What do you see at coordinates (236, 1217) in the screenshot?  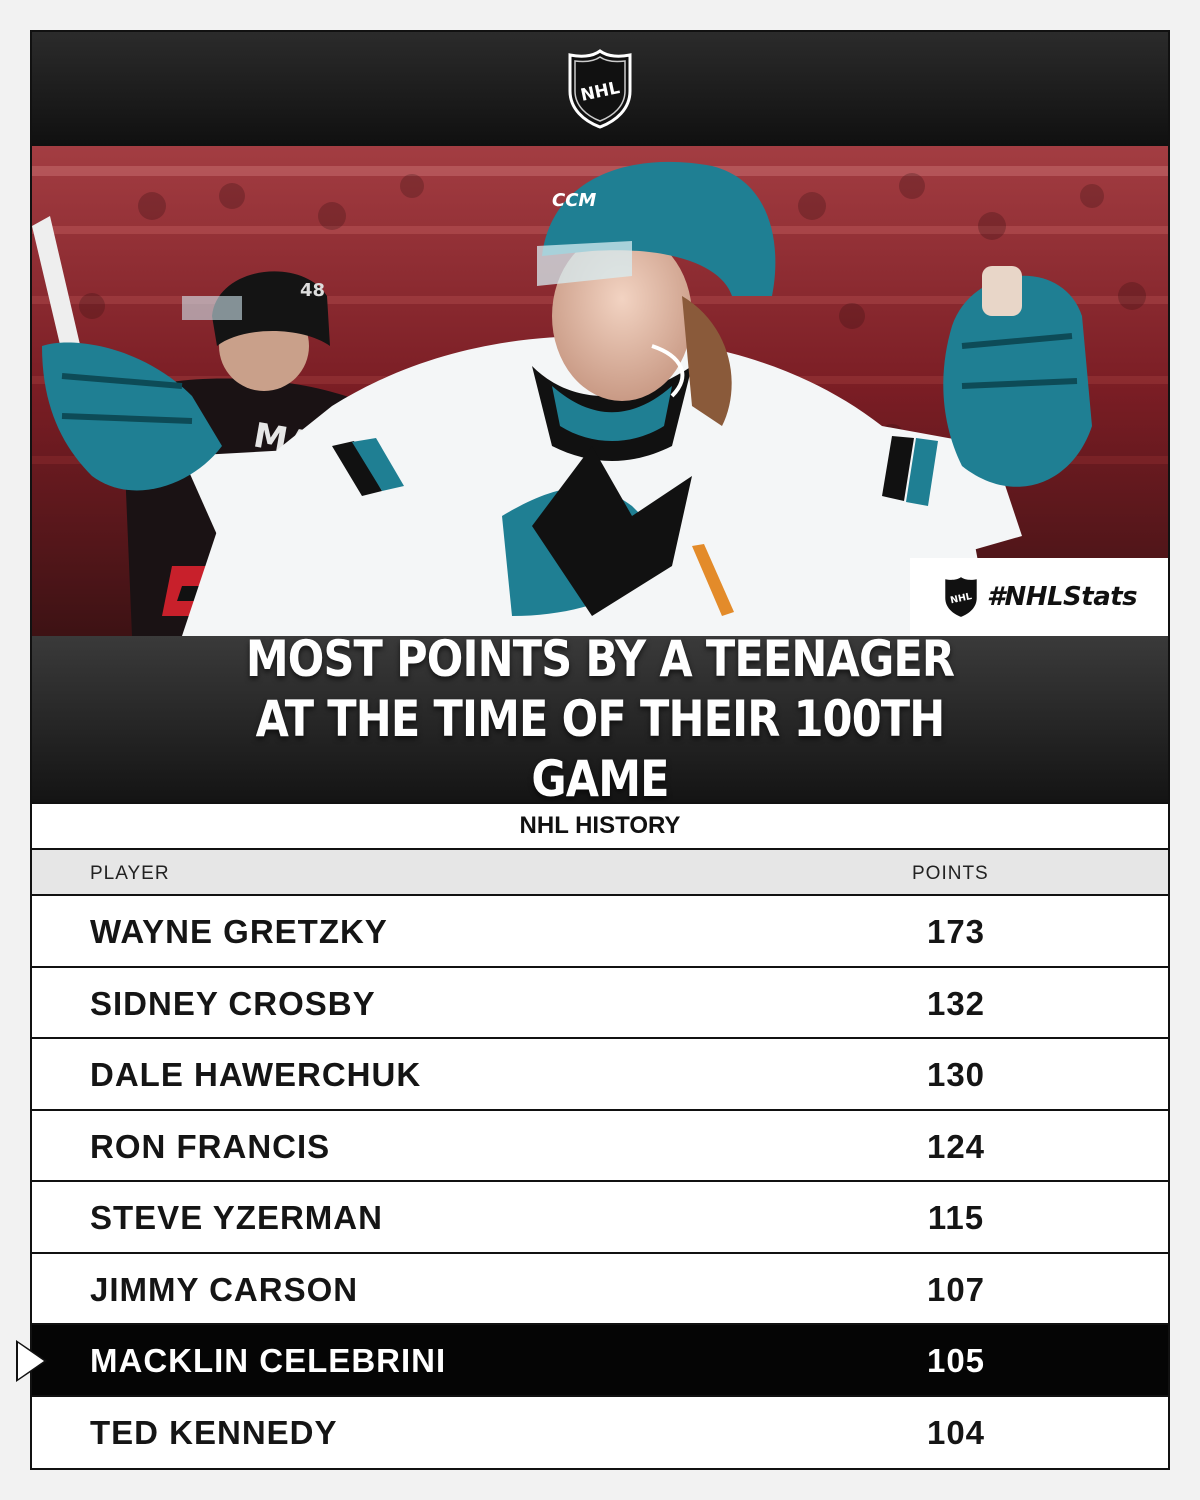 I see `player-name: STEVE YZERMAN` at bounding box center [236, 1217].